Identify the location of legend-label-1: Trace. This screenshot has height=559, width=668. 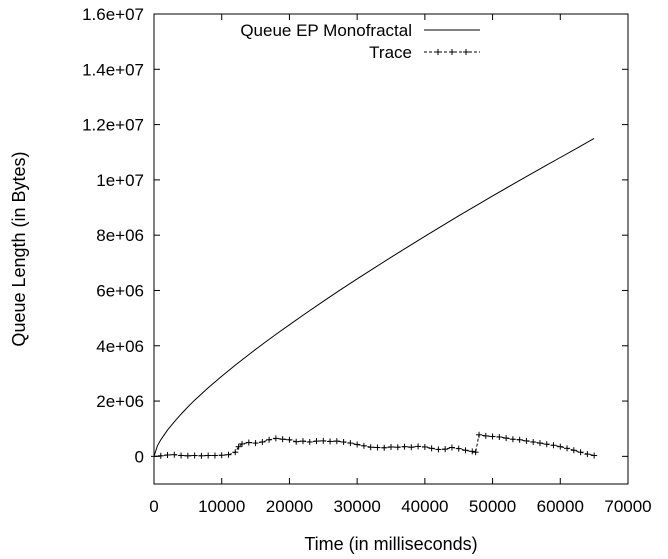
(390, 52).